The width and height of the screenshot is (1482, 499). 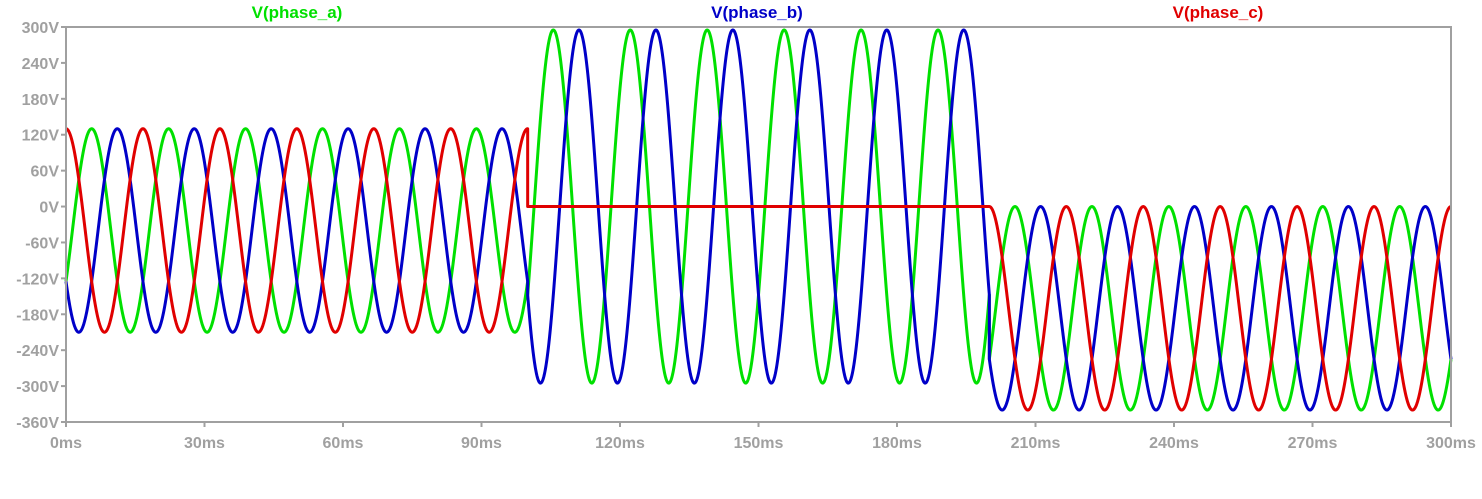 What do you see at coordinates (1313, 443) in the screenshot?
I see `x-tick-label: 270ms` at bounding box center [1313, 443].